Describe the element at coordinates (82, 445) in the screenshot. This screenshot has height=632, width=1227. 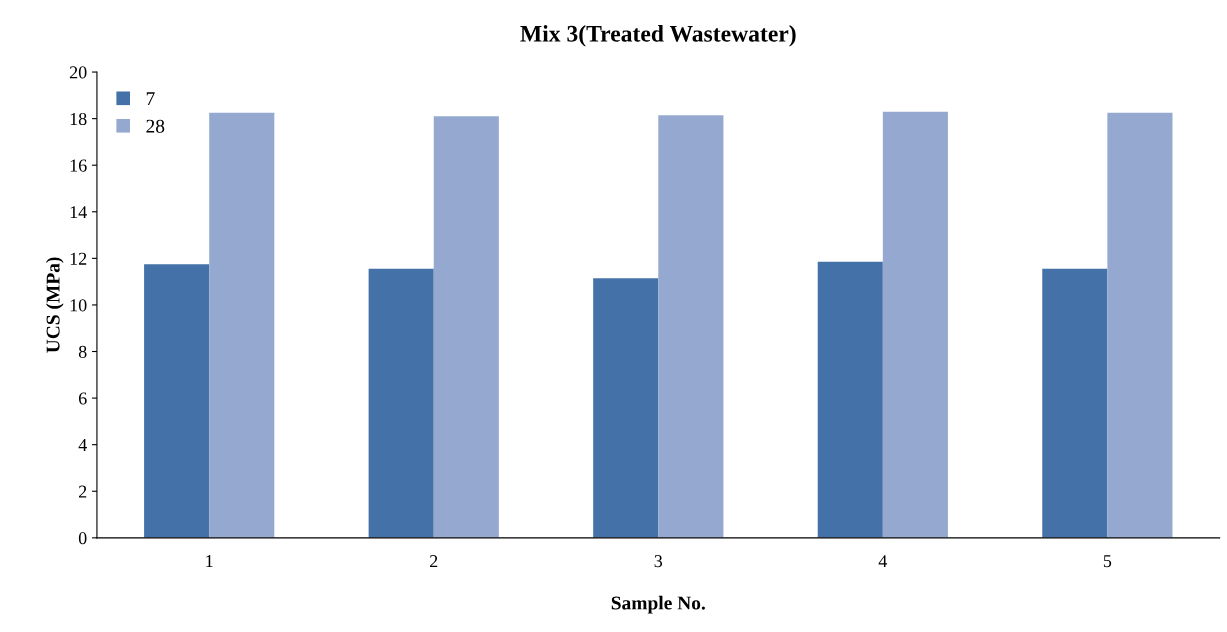
I see `y-tick-label: 4` at that location.